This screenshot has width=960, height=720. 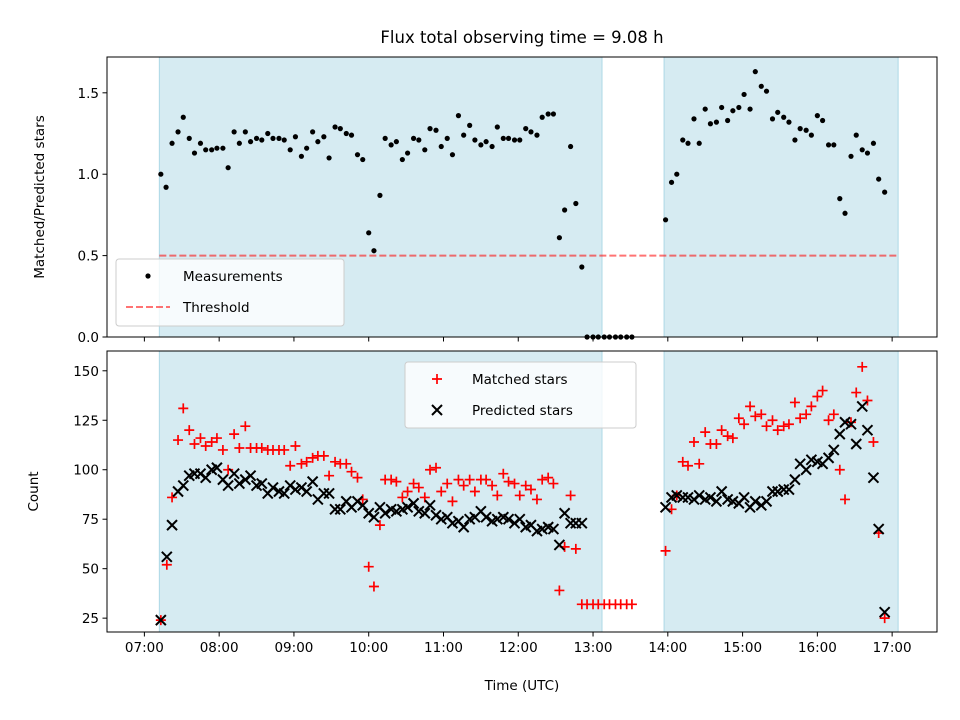 I want to click on x-tick-label: 15:00, so click(x=742, y=648).